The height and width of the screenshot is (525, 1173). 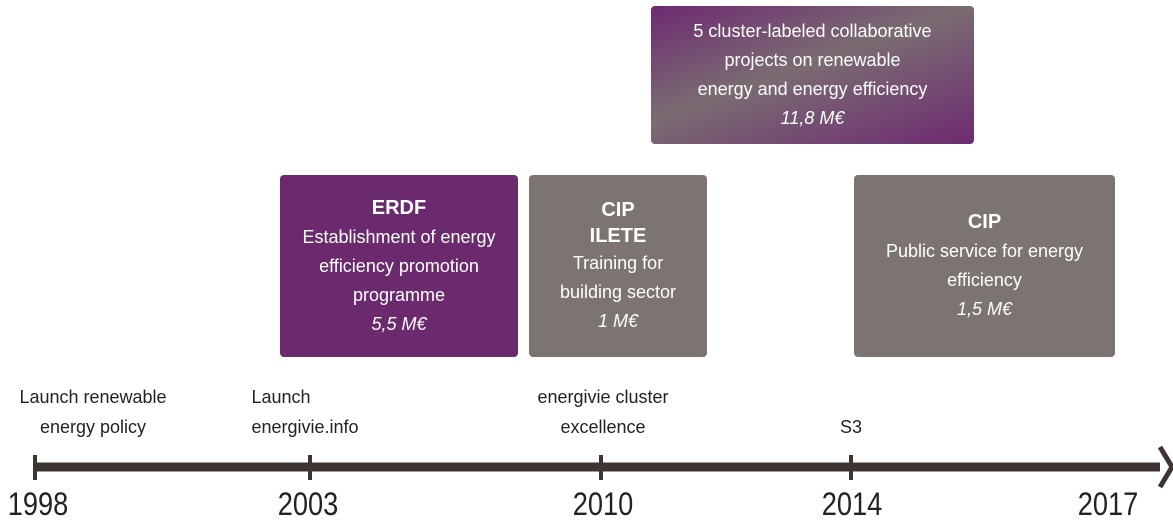 What do you see at coordinates (38, 504) in the screenshot?
I see `year-label: 1998` at bounding box center [38, 504].